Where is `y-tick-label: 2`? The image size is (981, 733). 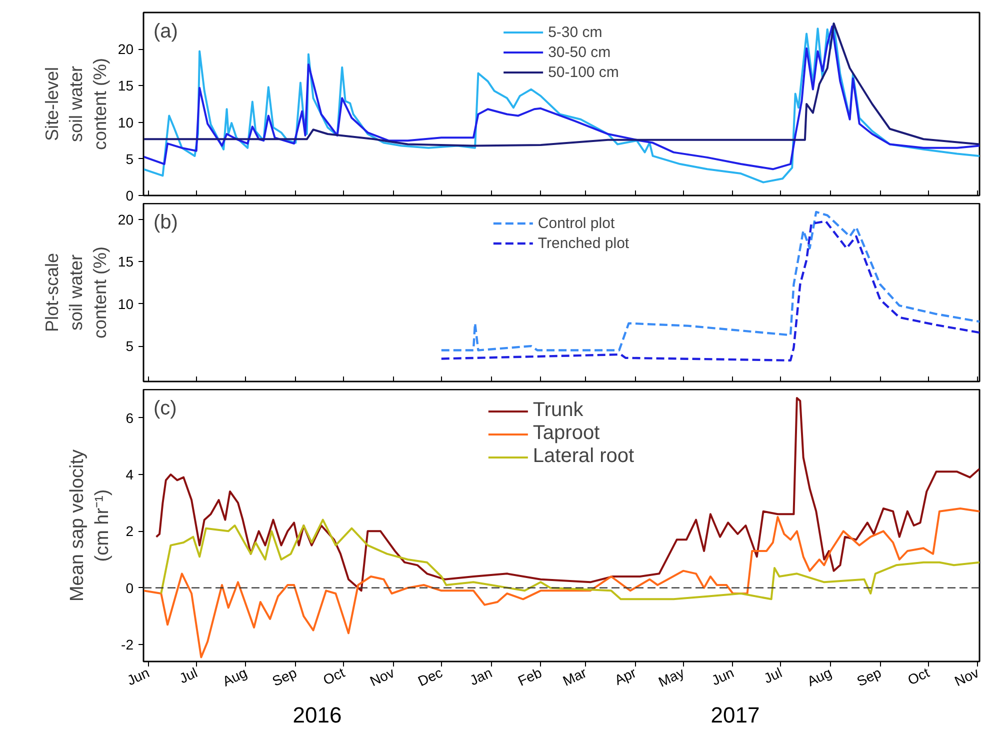
y-tick-label: 2 is located at coordinates (130, 531).